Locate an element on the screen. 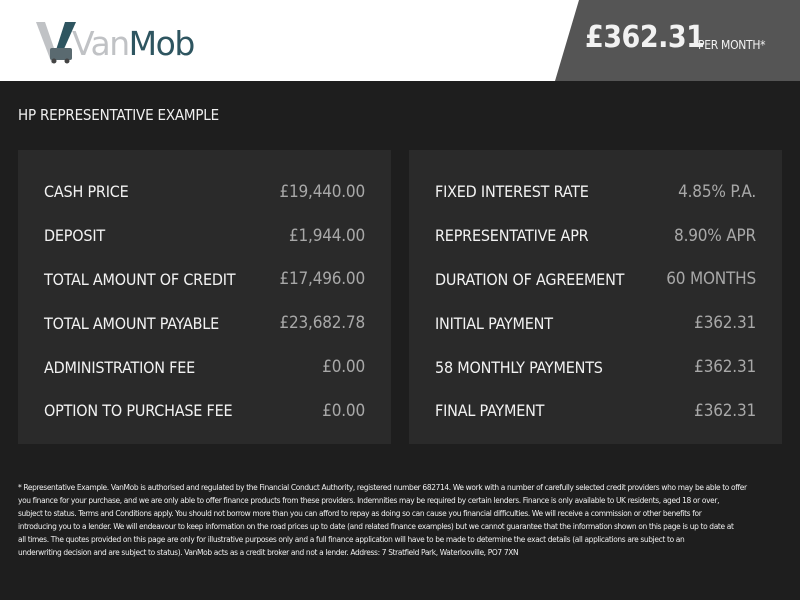  finance-label: INITIAL PAYMENT is located at coordinates (494, 323).